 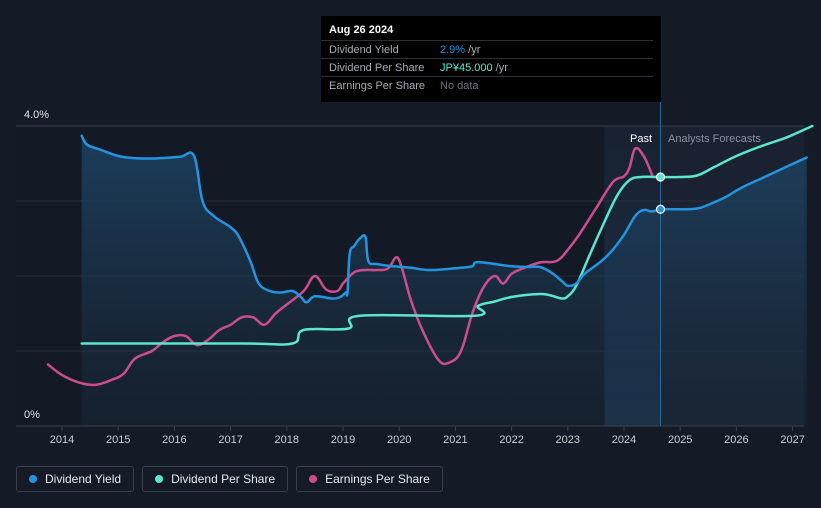 What do you see at coordinates (364, 50) in the screenshot?
I see `tooltip-row-label: Dividend Yield` at bounding box center [364, 50].